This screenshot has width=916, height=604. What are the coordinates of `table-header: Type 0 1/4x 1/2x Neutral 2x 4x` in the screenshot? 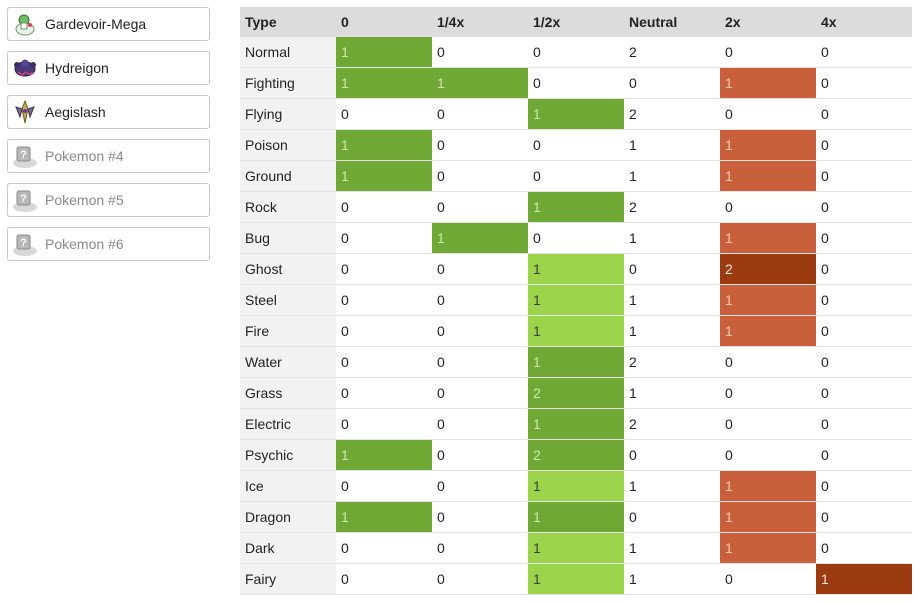 It's located at (576, 22).